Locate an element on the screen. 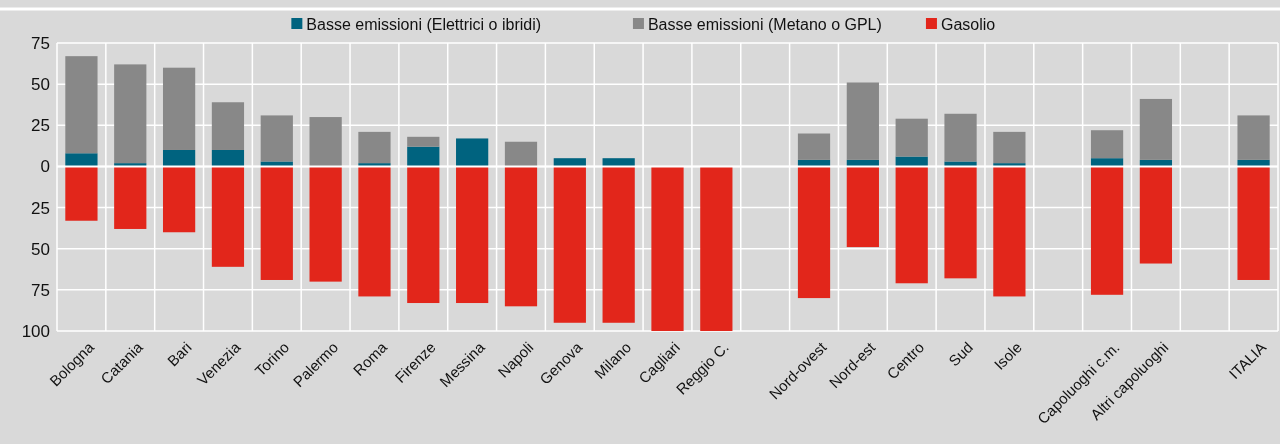 The width and height of the screenshot is (1280, 444). legend-label: Gasolio is located at coordinates (968, 24).